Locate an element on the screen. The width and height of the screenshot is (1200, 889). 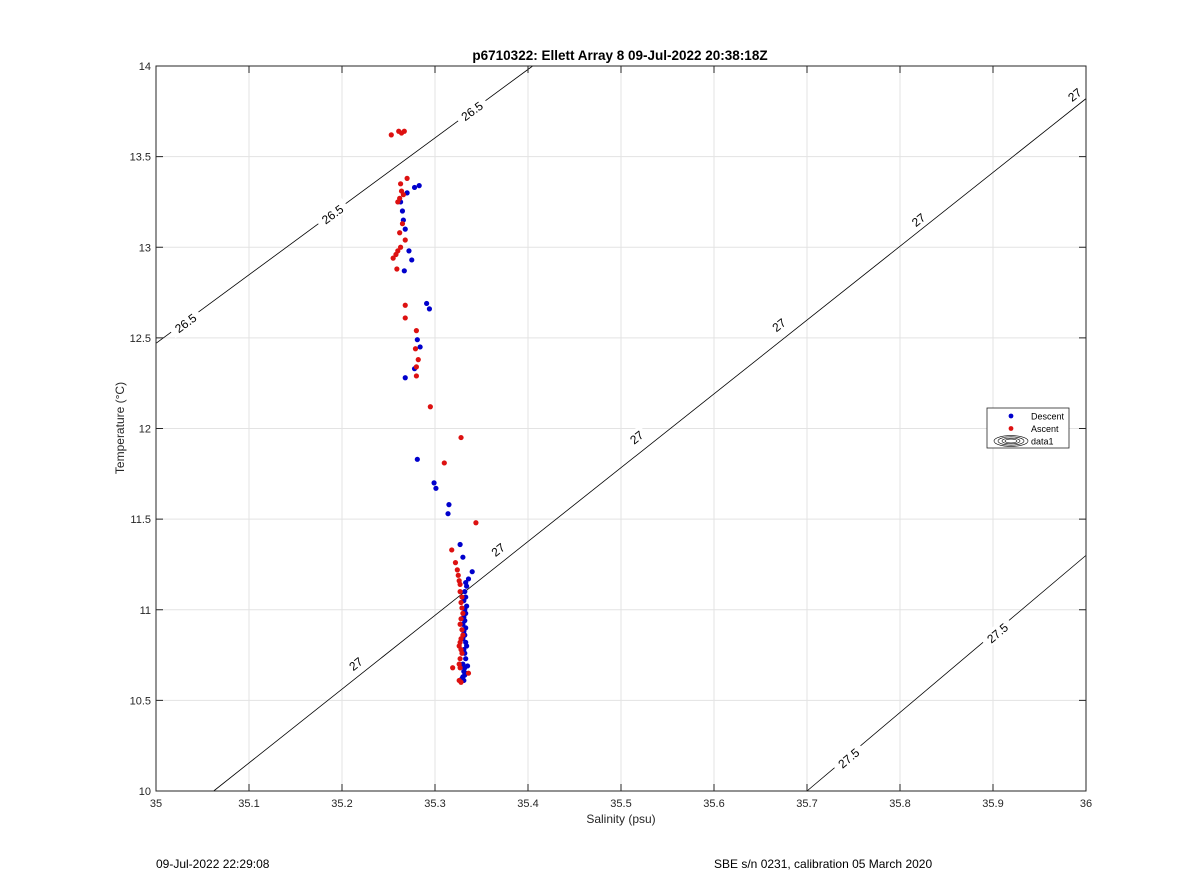
x-tick-label-10: 36 is located at coordinates (1086, 804).